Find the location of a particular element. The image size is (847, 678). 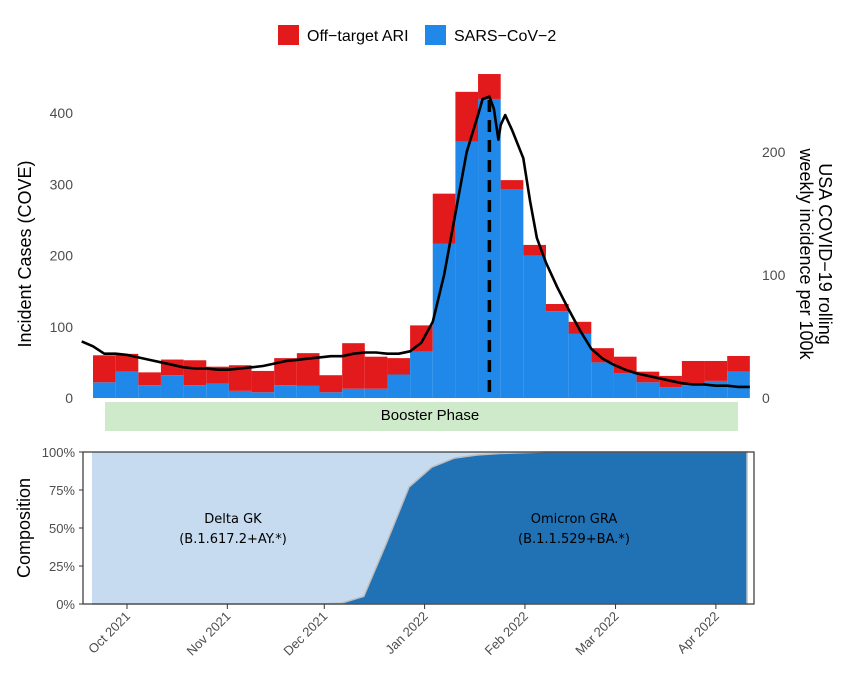

y-tick-composition: 0% is located at coordinates (65, 604).